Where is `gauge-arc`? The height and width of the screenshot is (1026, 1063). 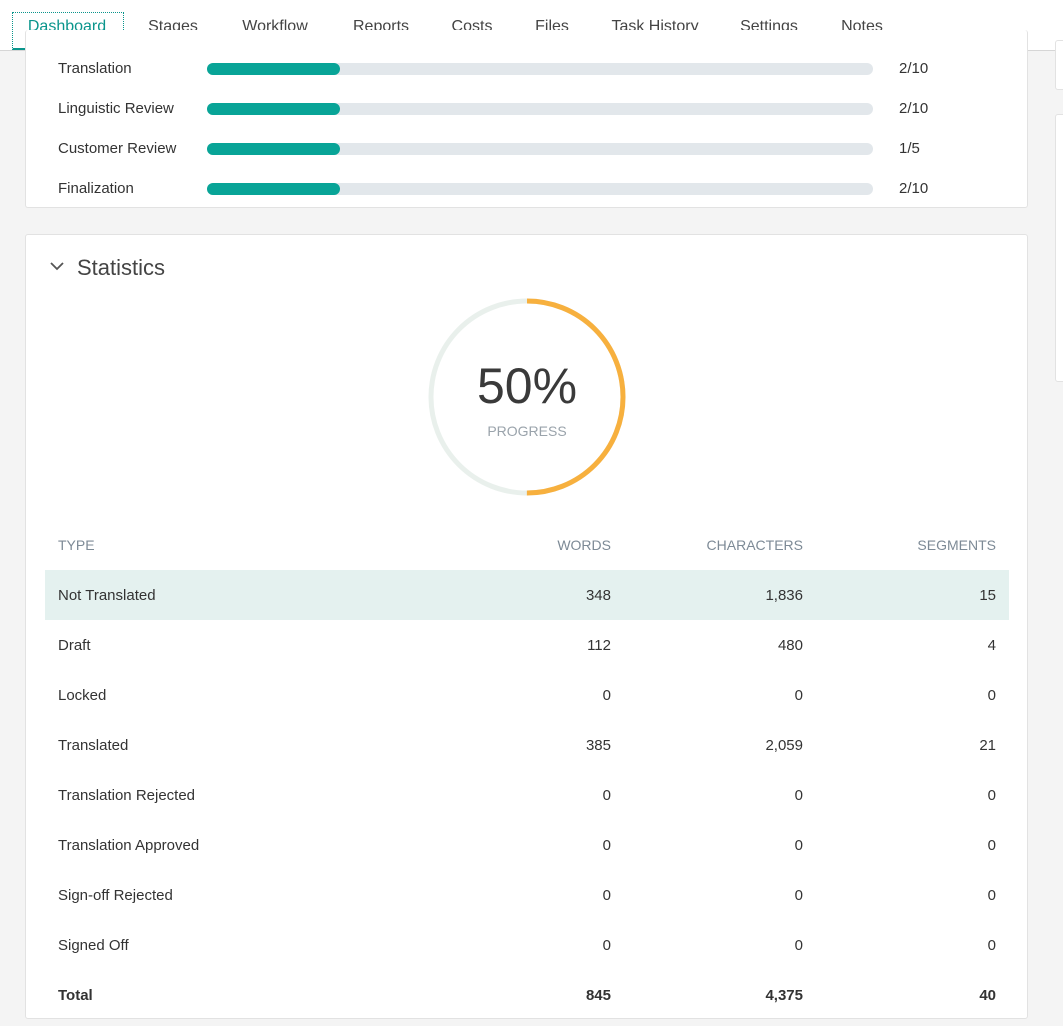 gauge-arc is located at coordinates (527, 397).